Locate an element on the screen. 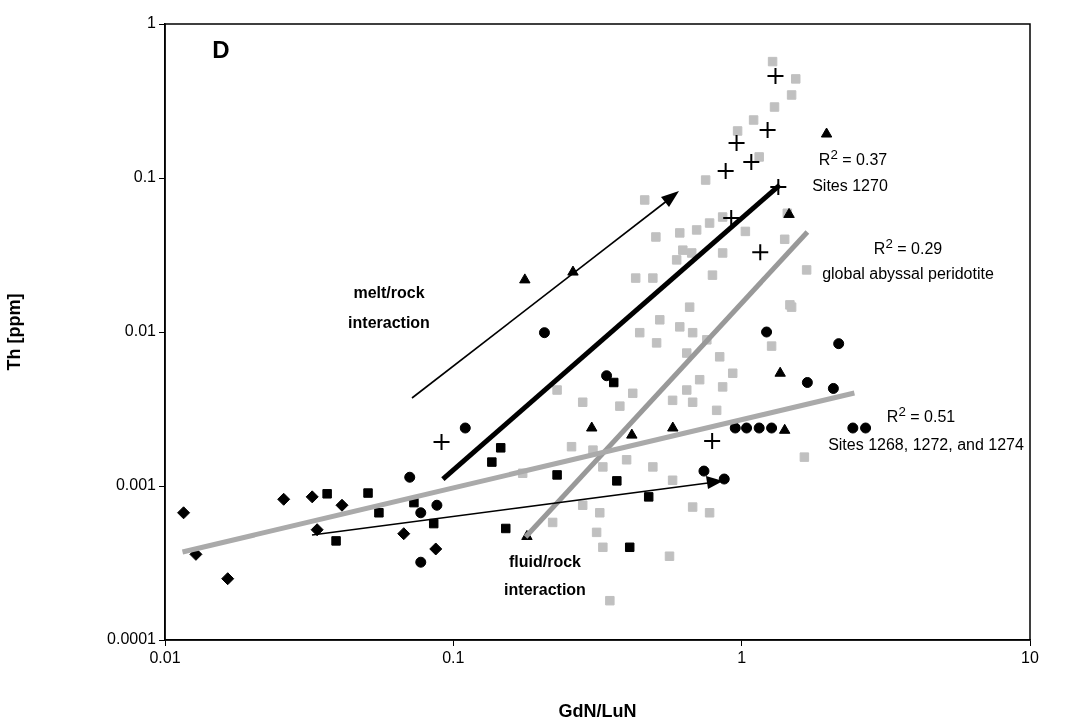  x-tick-label: 0.01 is located at coordinates (165, 658).